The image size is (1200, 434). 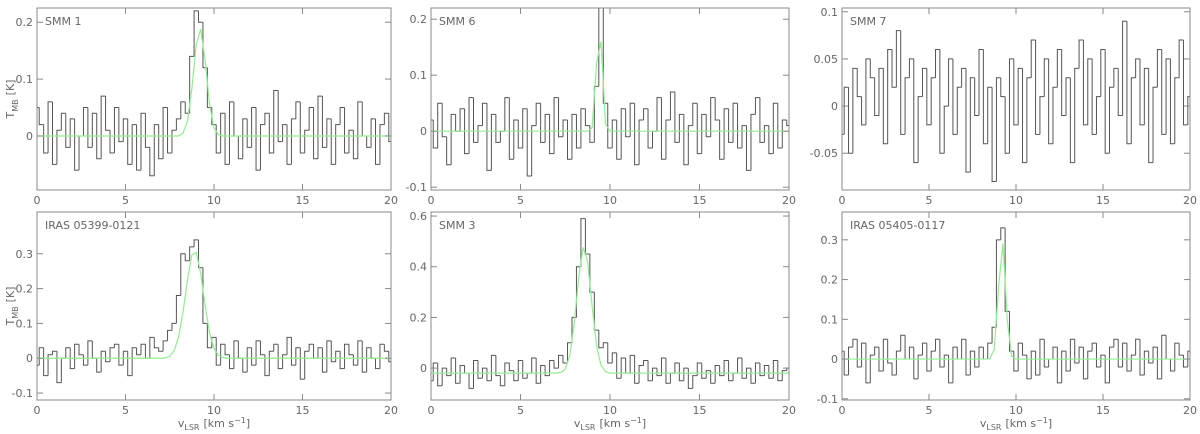 I want to click on y-tick-label: 0, so click(x=423, y=368).